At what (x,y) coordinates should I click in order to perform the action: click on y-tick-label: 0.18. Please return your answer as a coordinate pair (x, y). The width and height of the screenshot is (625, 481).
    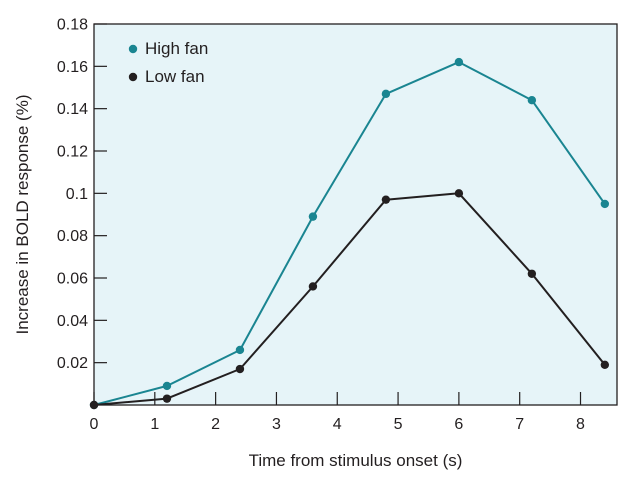
    Looking at the image, I should click on (72, 25).